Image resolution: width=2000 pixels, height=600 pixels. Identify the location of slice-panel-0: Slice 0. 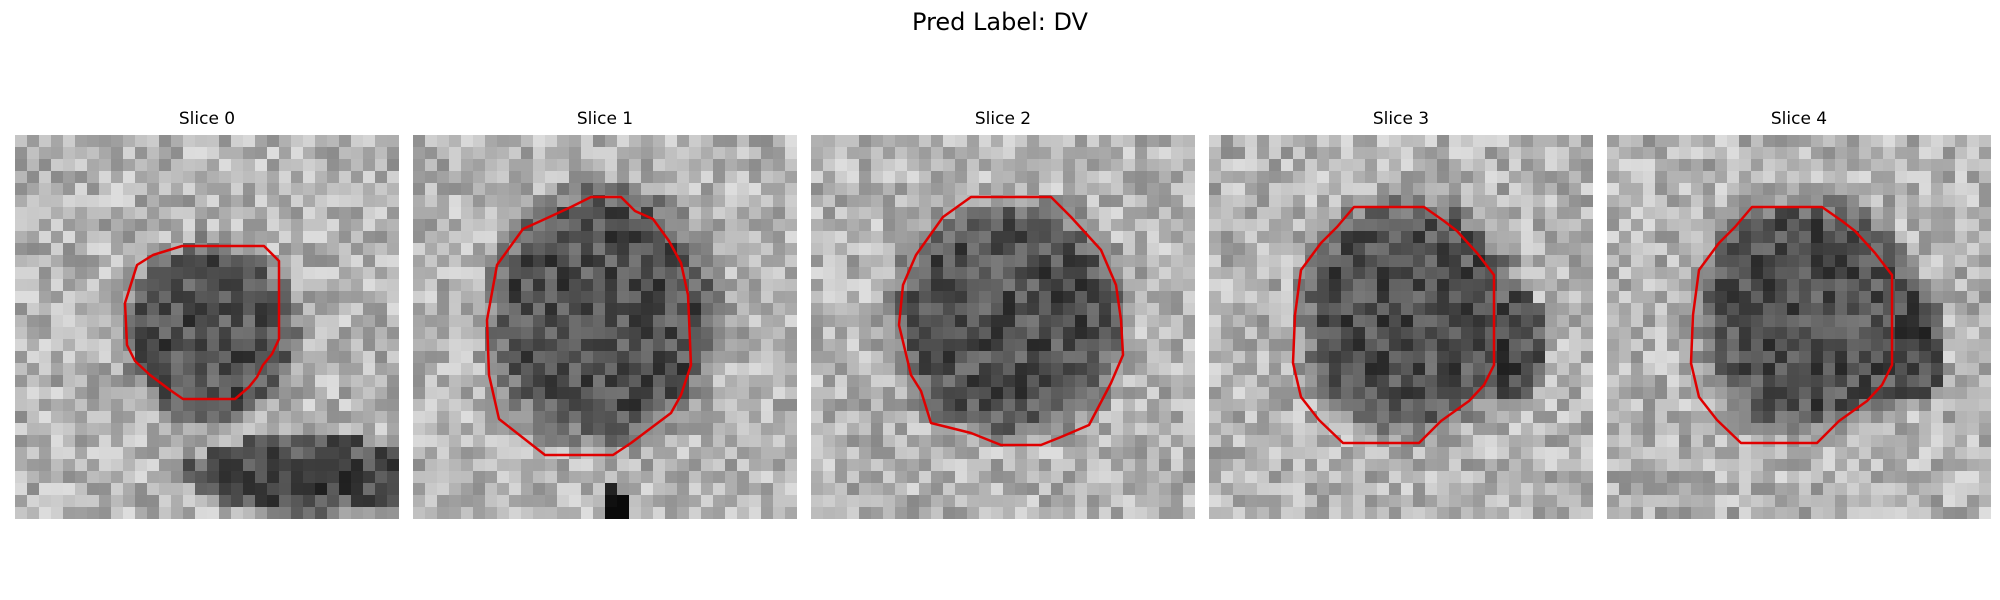
(207, 313).